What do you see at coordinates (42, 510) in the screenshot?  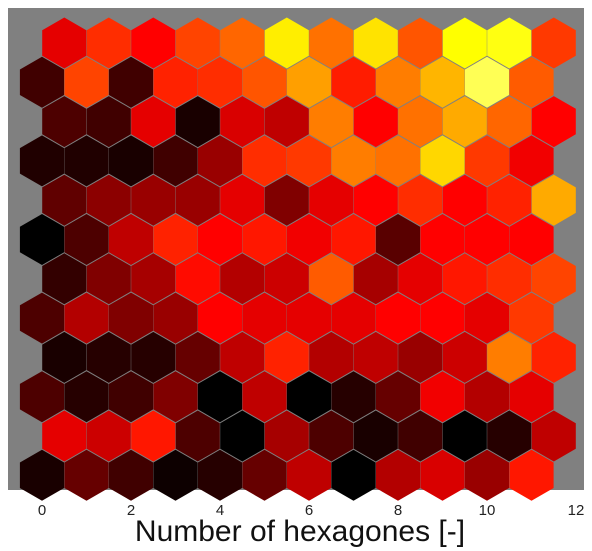 I see `x-tick-label: 0` at bounding box center [42, 510].